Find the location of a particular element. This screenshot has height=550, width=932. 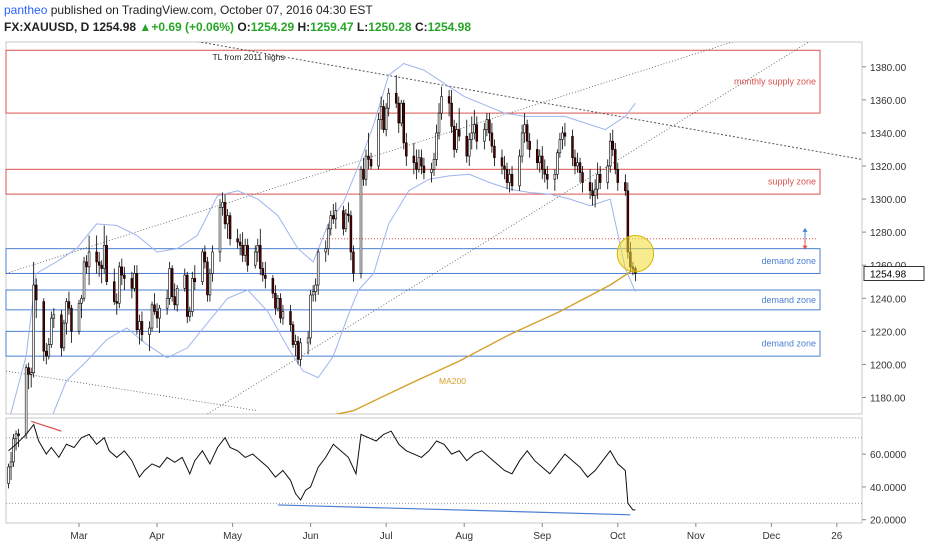

price-y-tick-label: 1200.00 is located at coordinates (888, 365).